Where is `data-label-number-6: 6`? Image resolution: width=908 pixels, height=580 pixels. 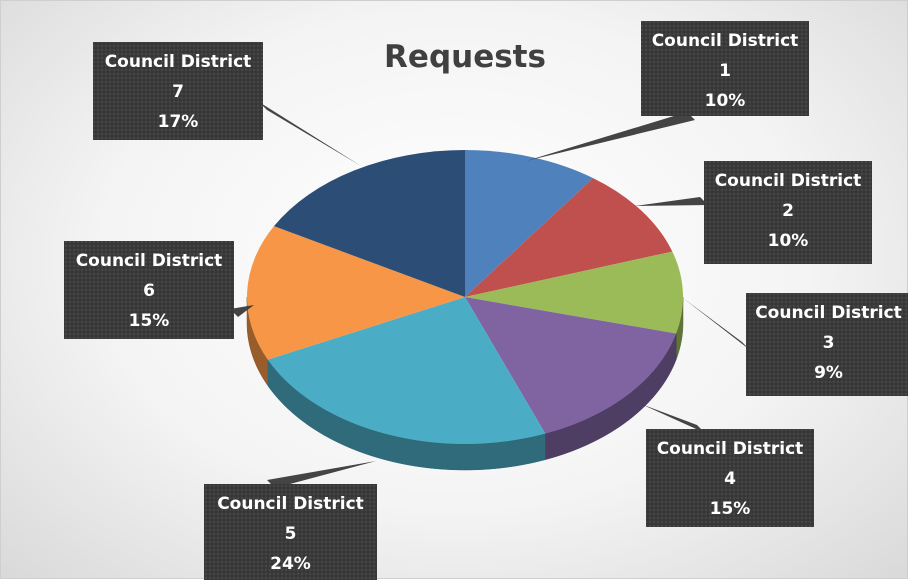
data-label-number-6: 6 is located at coordinates (149, 291).